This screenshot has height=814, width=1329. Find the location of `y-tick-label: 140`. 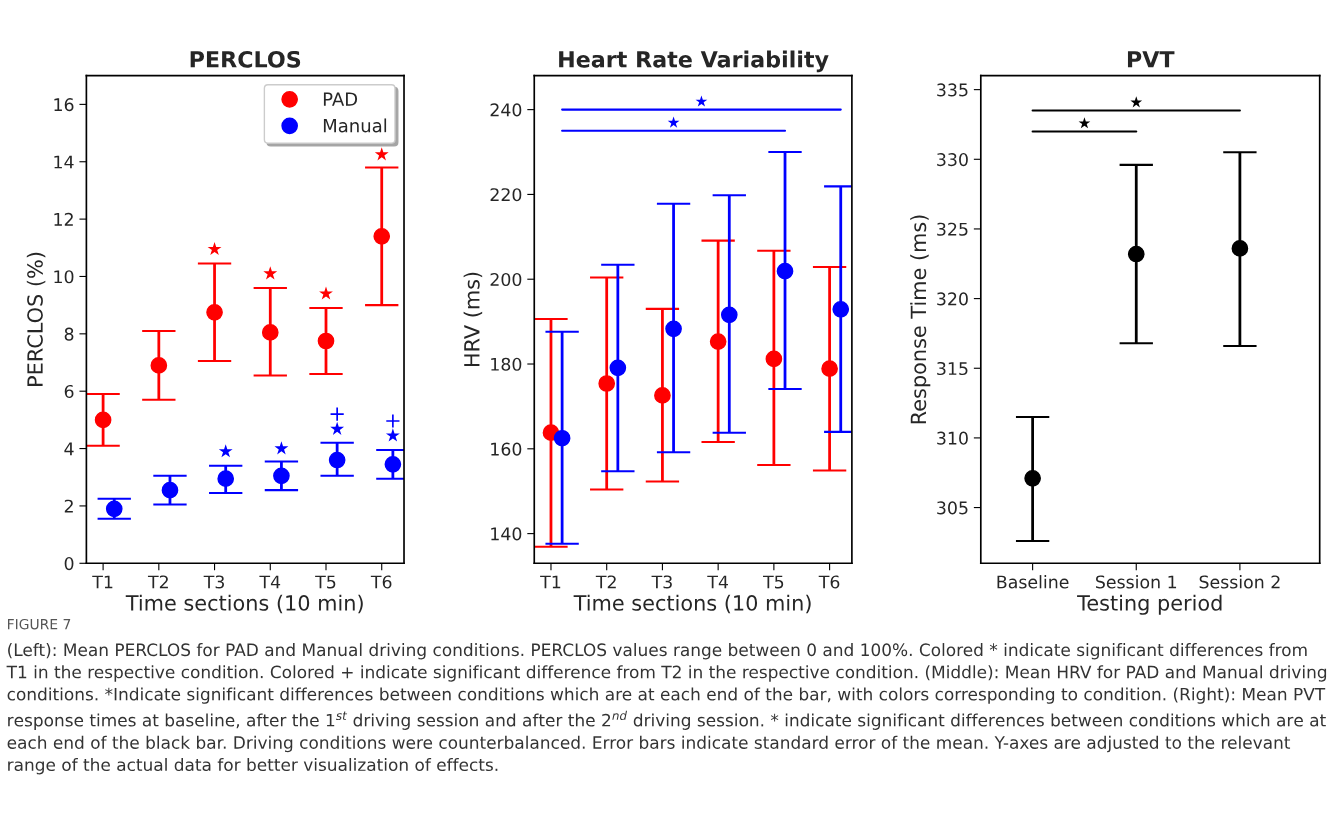

y-tick-label: 140 is located at coordinates (506, 534).